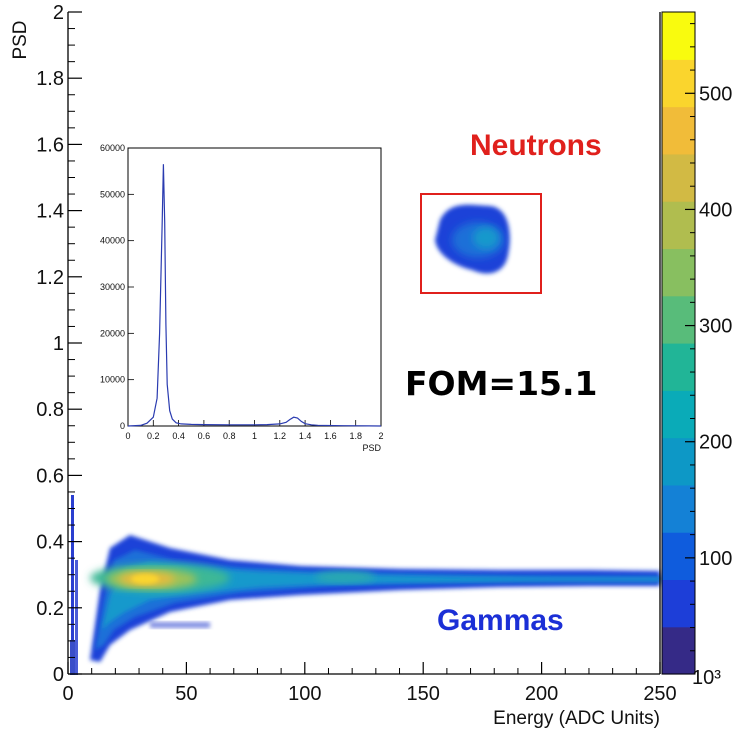 Image resolution: width=740 pixels, height=731 pixels. What do you see at coordinates (355, 436) in the screenshot?
I see `inset-x-tick-label: 1.8` at bounding box center [355, 436].